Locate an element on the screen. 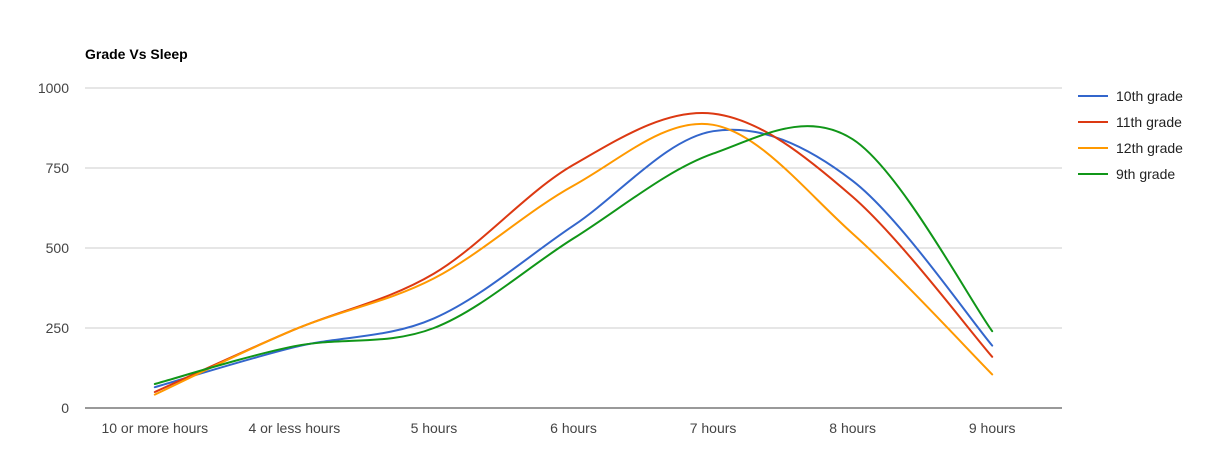 This screenshot has width=1222, height=460. y-tick-label: 250 is located at coordinates (58, 328).